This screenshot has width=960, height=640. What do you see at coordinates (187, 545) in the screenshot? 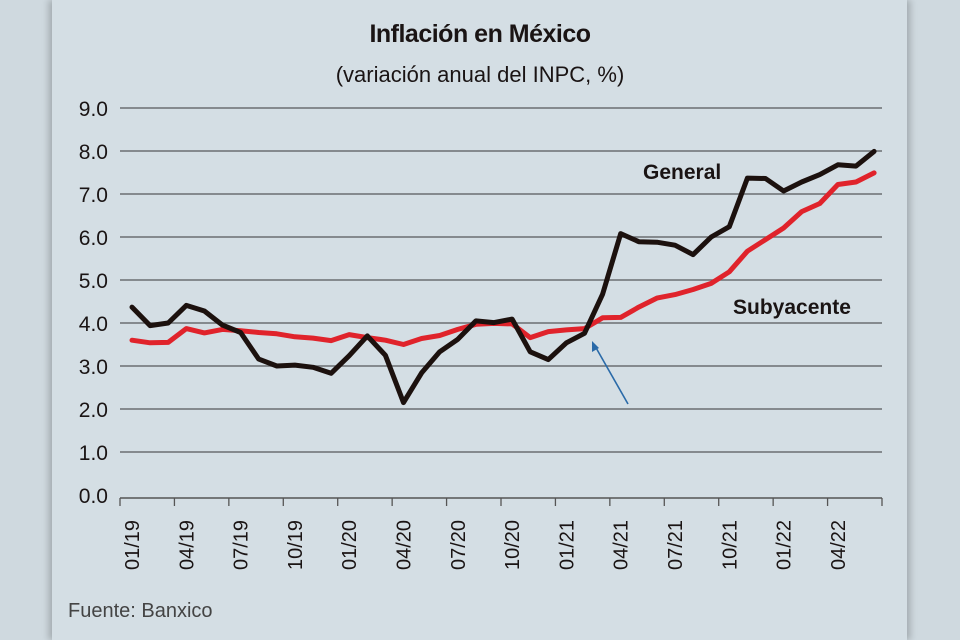
I see `x-tick-label: 04/19` at bounding box center [187, 545].